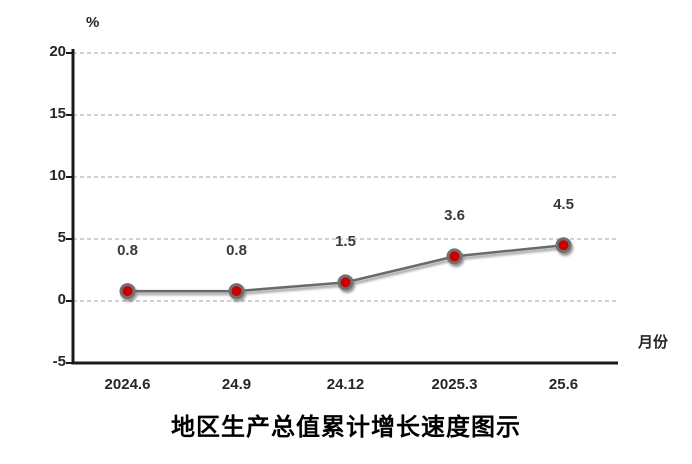 Image resolution: width=692 pixels, height=464 pixels. I want to click on x-tick-label: 2025.3, so click(454, 384).